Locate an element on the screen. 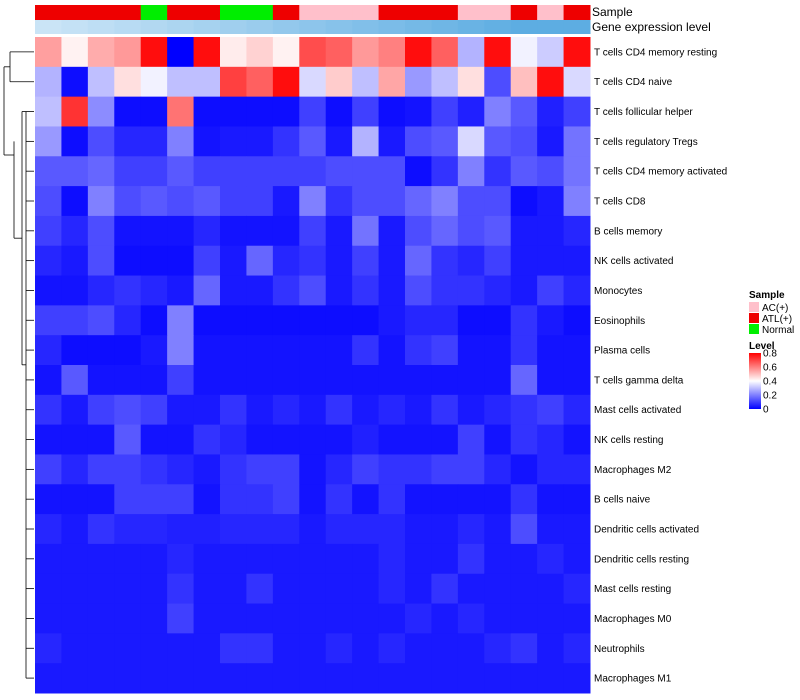 This screenshot has width=800, height=700. track-label-expression: Gene expression level is located at coordinates (651, 27).